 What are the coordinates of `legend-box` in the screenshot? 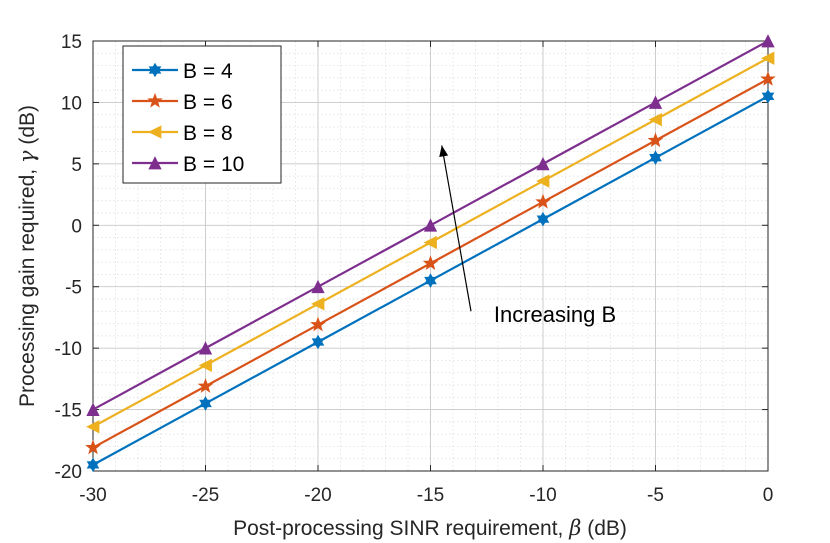 It's located at (202, 114).